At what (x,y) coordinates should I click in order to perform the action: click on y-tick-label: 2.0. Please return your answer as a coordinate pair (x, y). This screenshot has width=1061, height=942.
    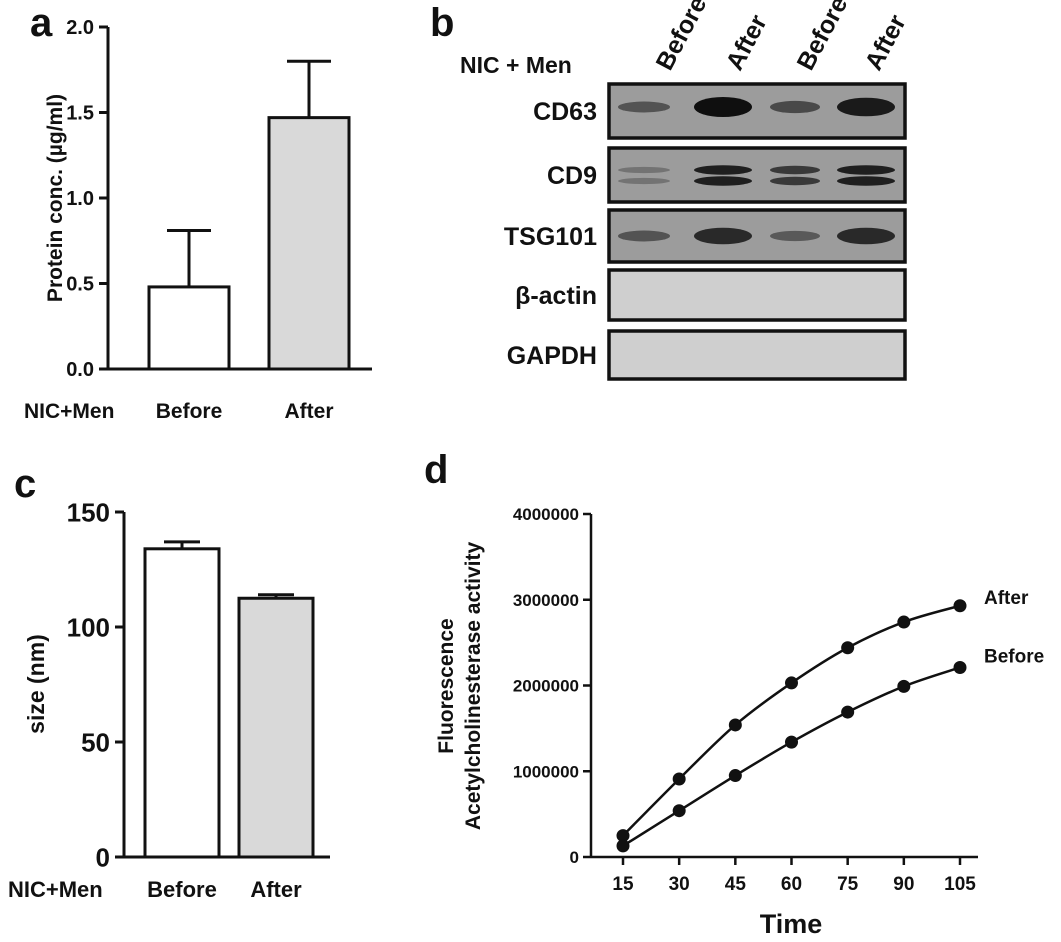
    Looking at the image, I should click on (80, 28).